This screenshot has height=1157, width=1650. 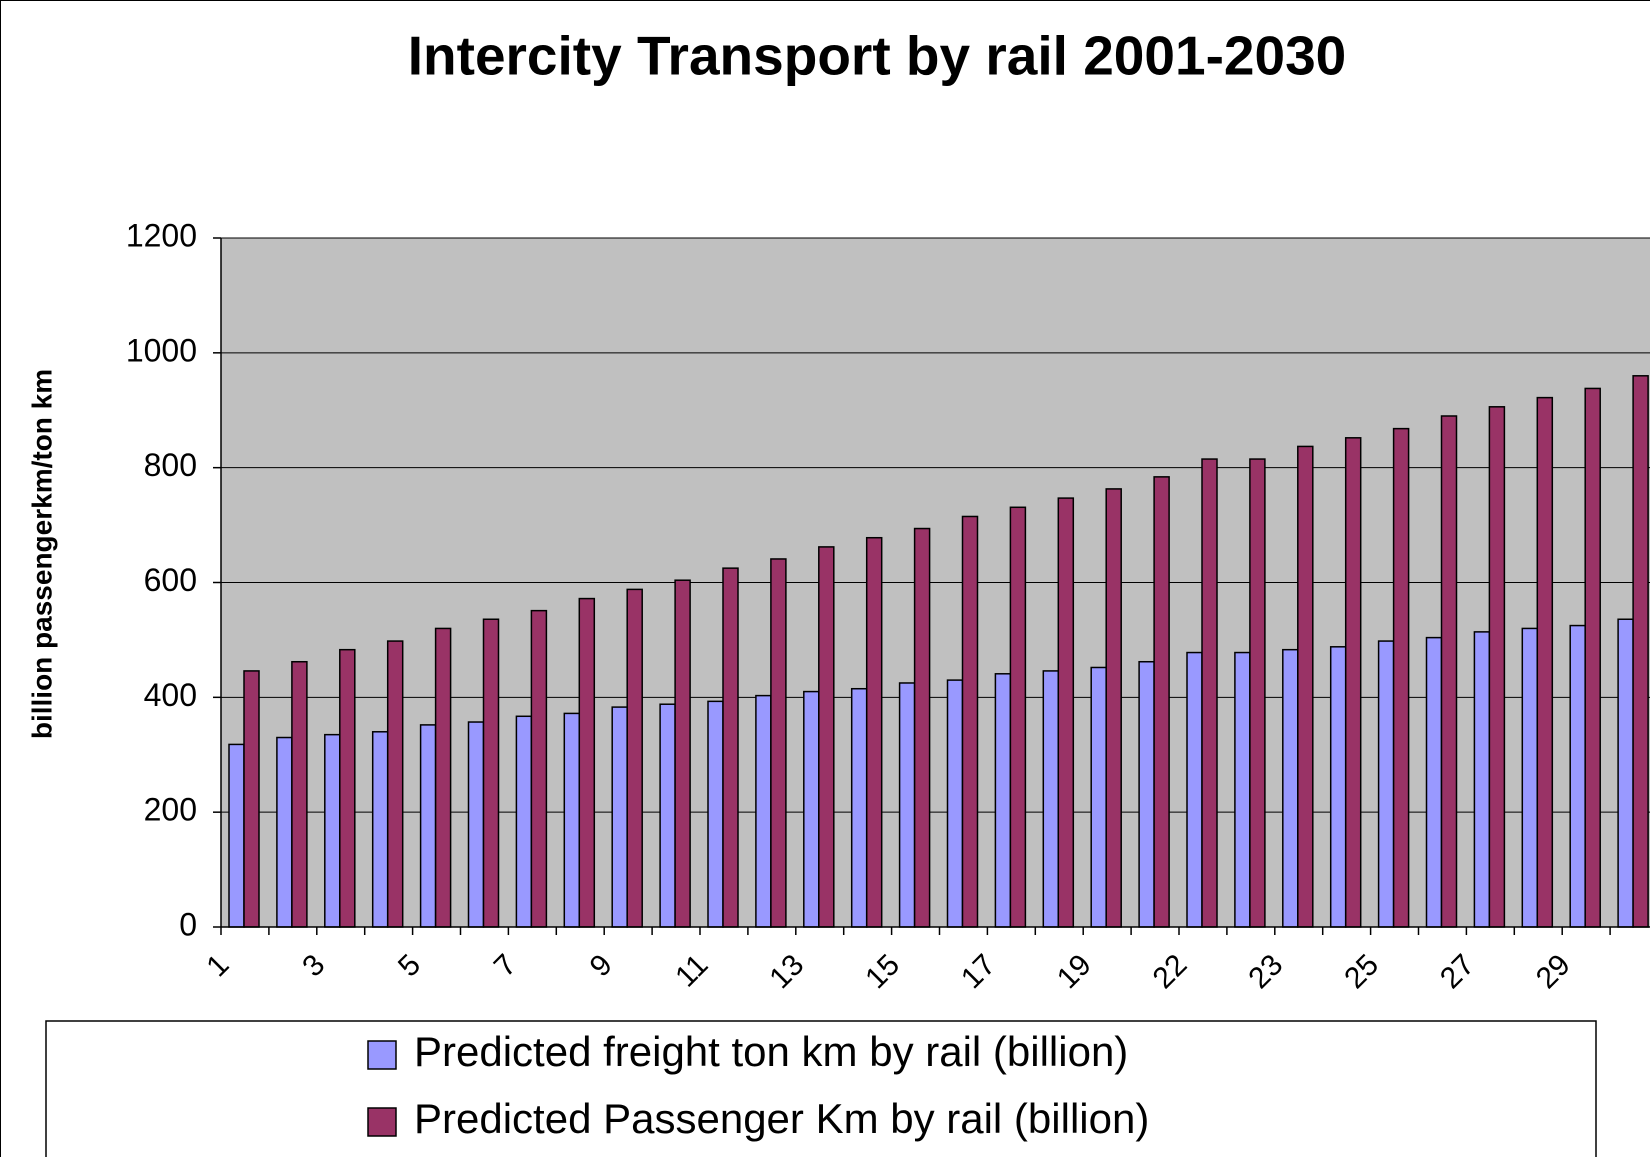 What do you see at coordinates (41, 554) in the screenshot?
I see `y-axis-label: billion passengerkm/ton km` at bounding box center [41, 554].